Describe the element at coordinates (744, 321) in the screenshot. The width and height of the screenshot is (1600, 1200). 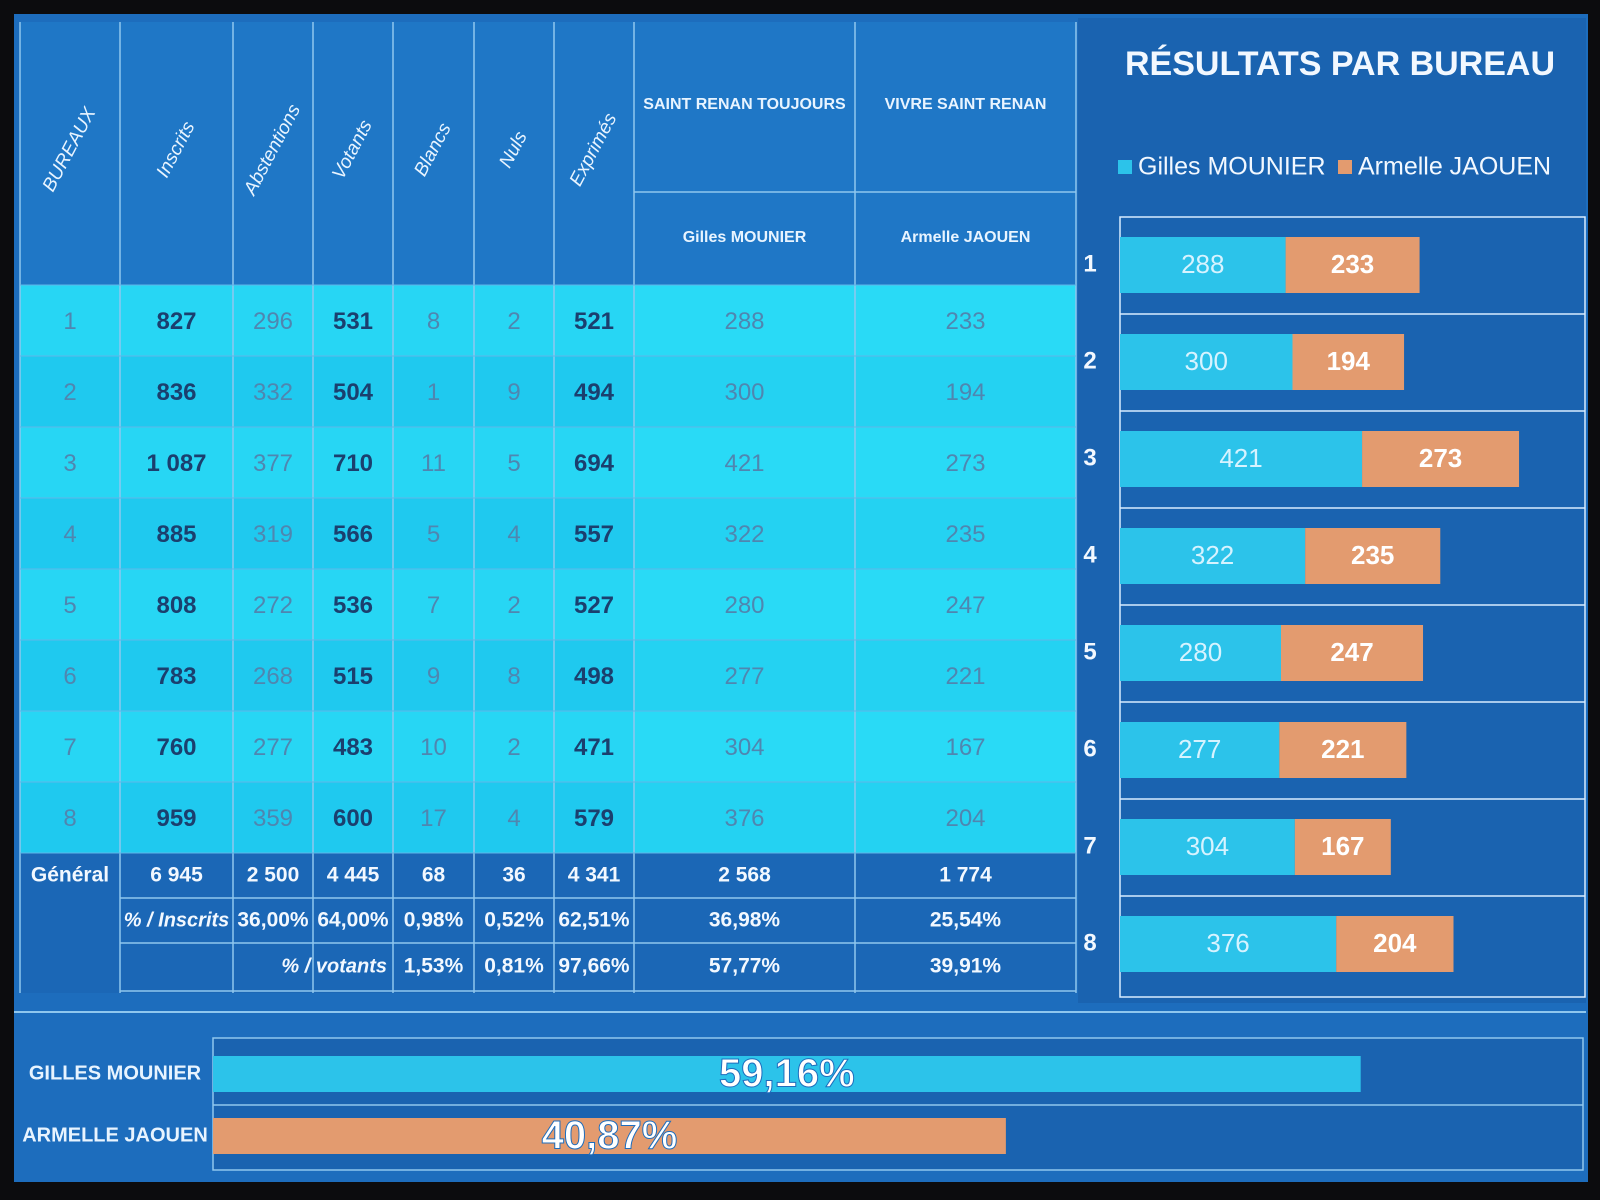
I see `cell: 288` at that location.